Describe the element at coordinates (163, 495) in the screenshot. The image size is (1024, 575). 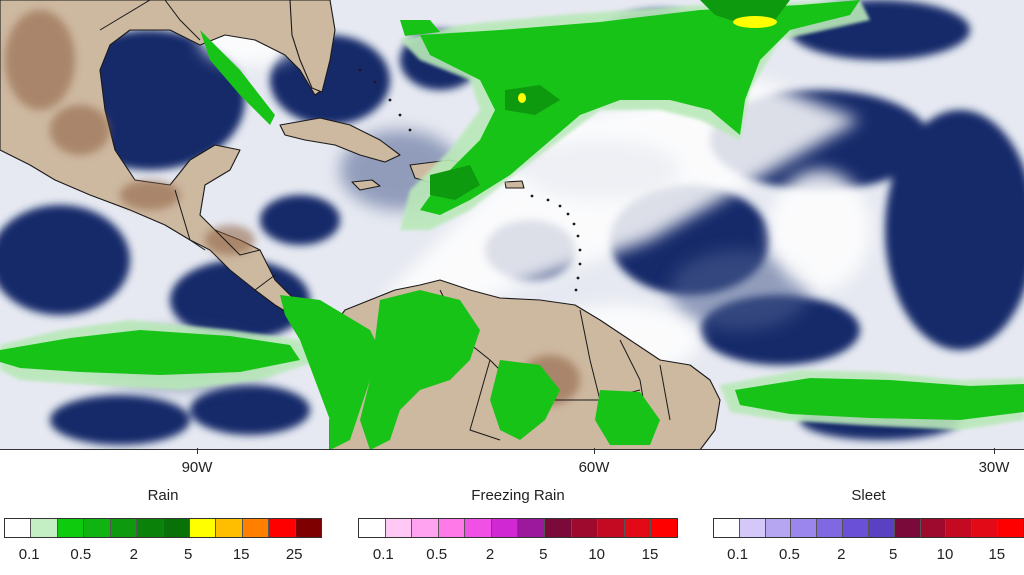
I see `legend-title-rain: Rain` at that location.